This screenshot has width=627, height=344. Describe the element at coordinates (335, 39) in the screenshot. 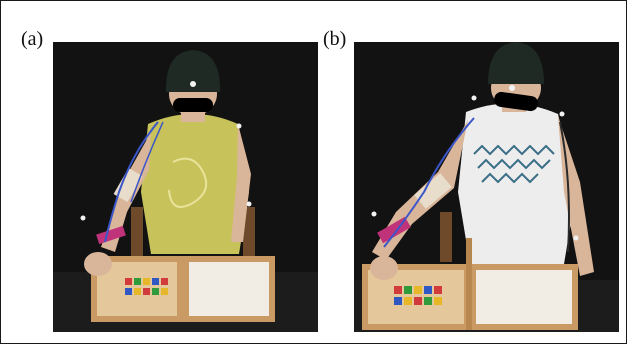

I see `panel-label-b: (b)` at that location.